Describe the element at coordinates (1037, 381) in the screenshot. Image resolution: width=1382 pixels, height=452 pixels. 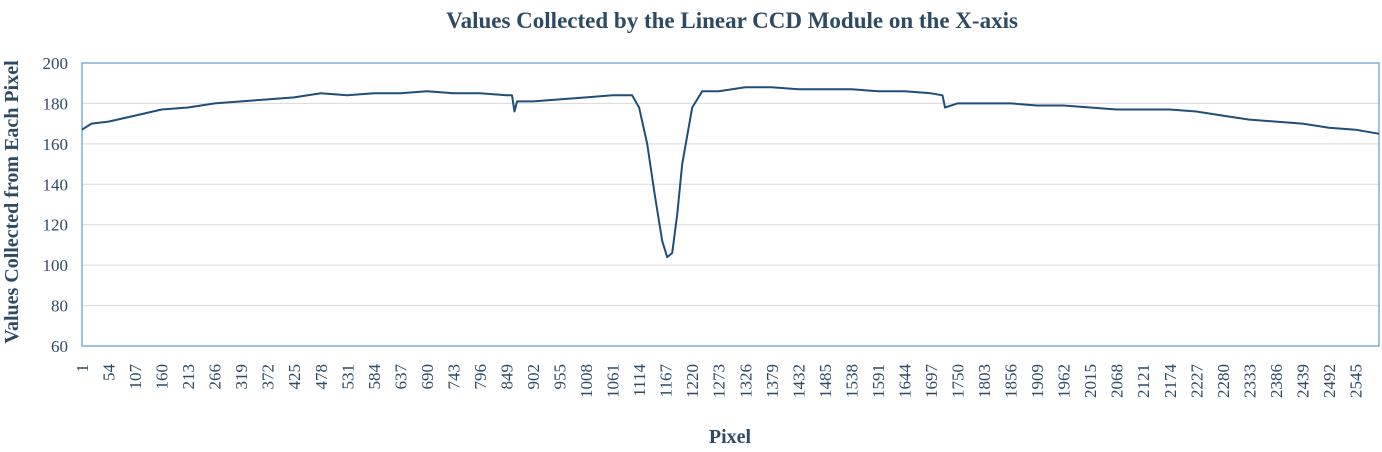
I see `x-tick-label: 1909` at that location.